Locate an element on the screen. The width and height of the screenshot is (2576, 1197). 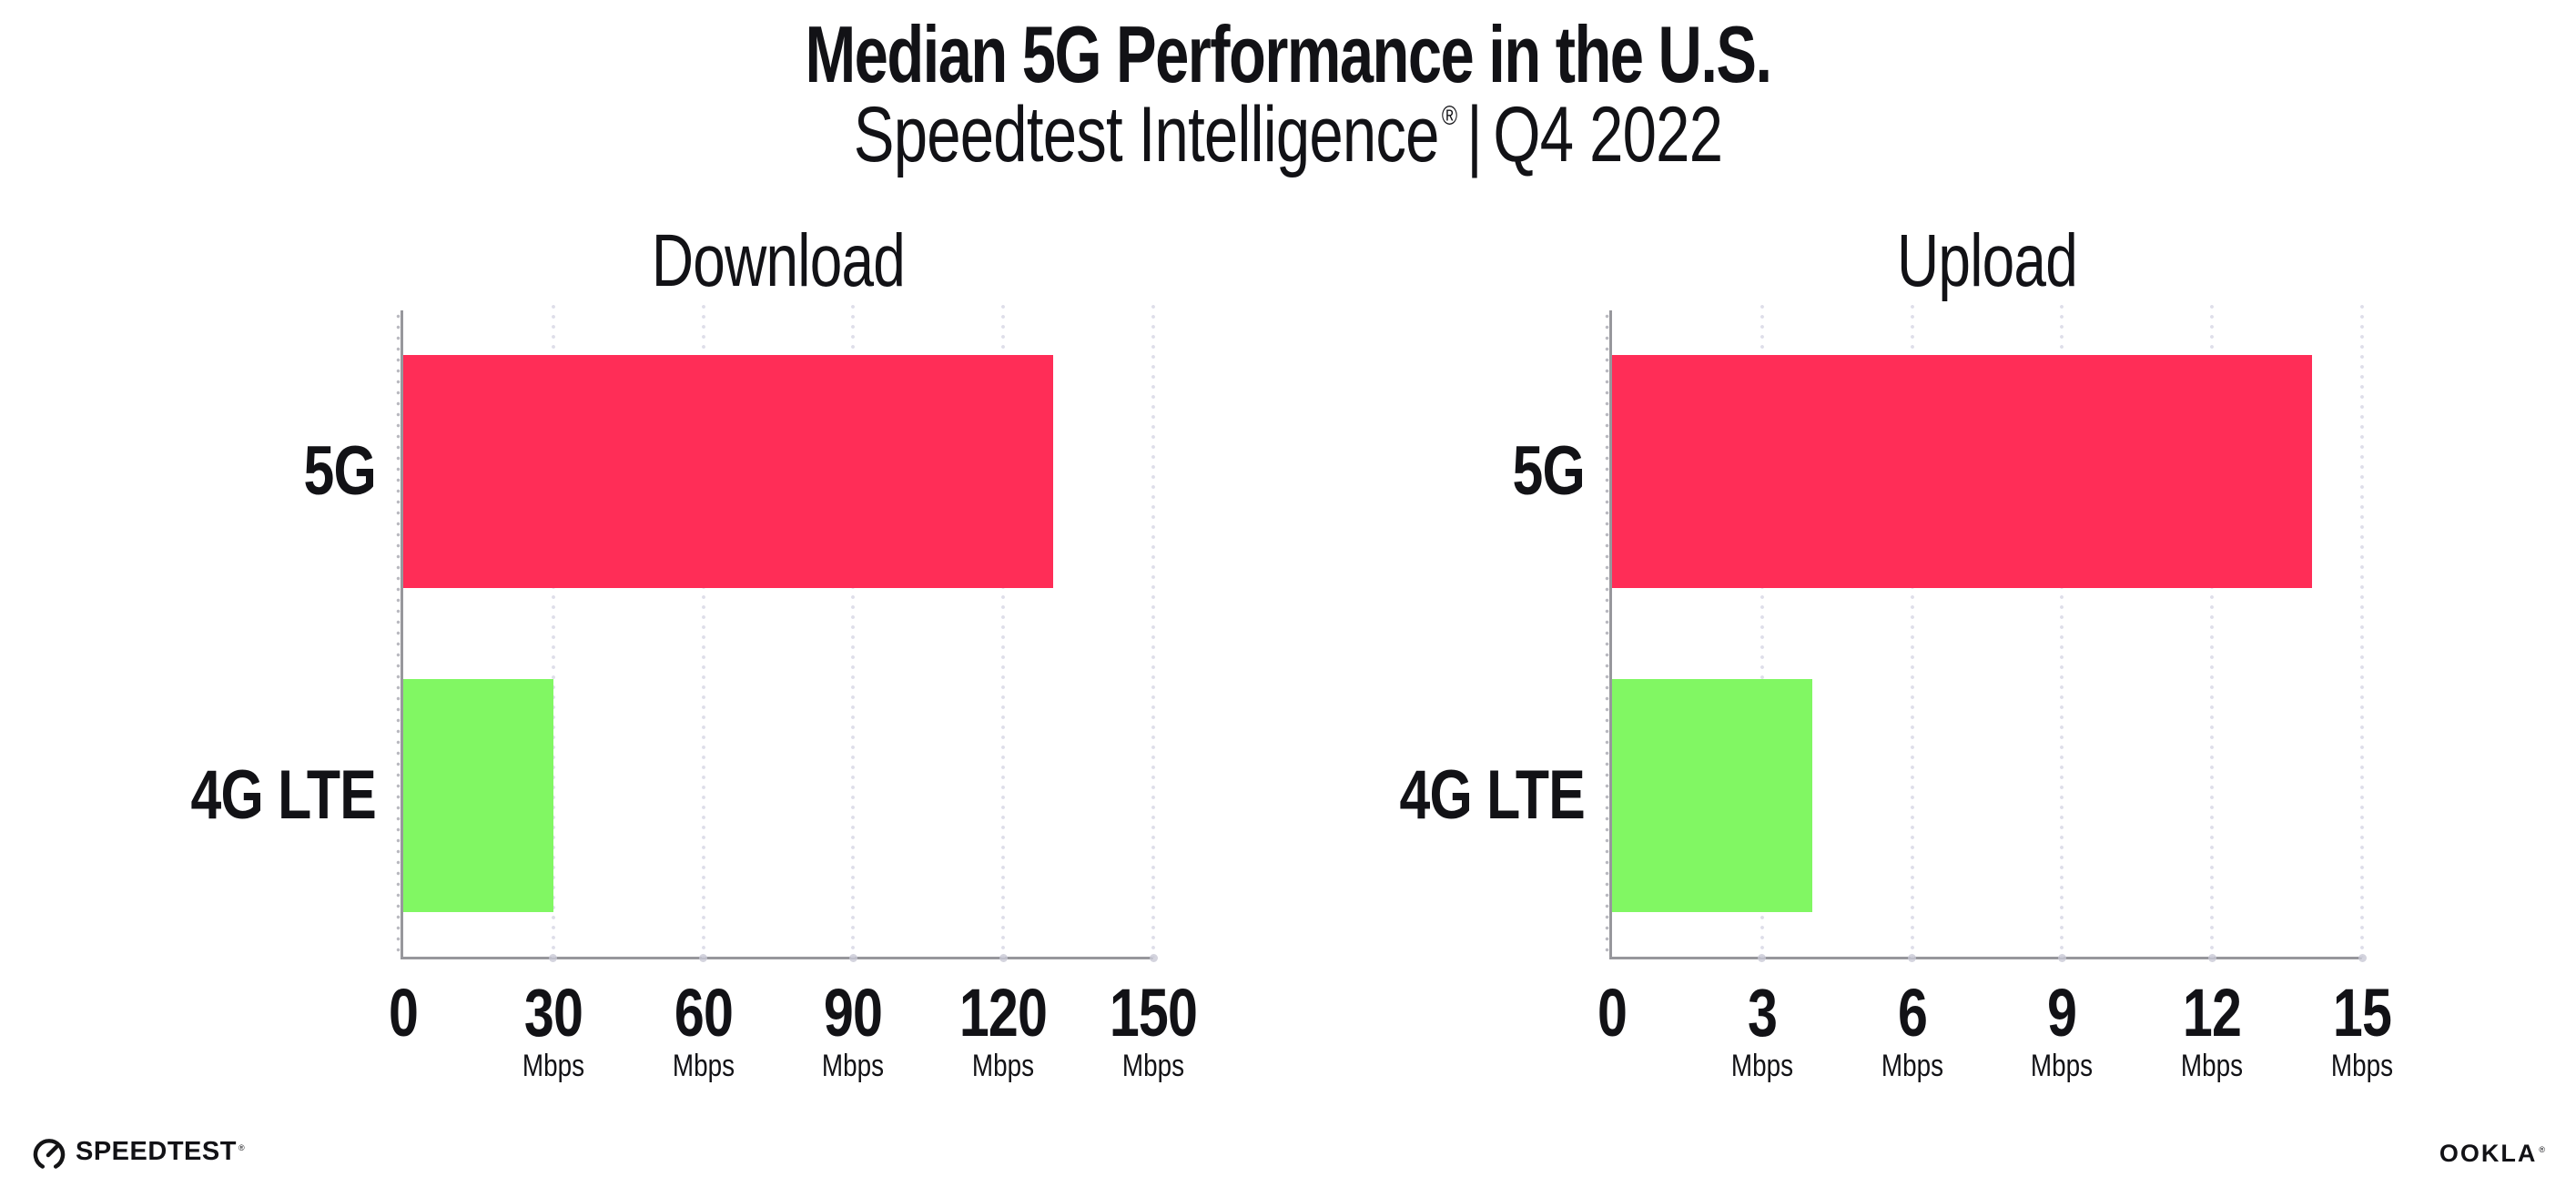
ookla-logo: OOKLA ® is located at coordinates (2493, 1156).